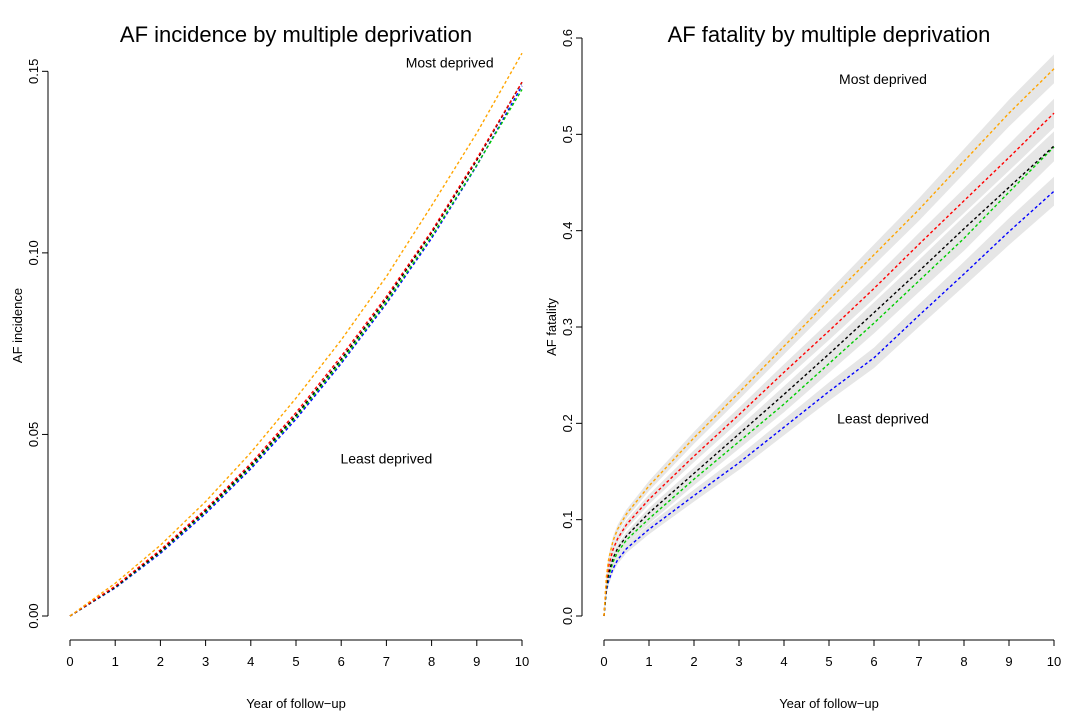  Describe the element at coordinates (567, 231) in the screenshot. I see `y-tick-label: 0.4` at that location.